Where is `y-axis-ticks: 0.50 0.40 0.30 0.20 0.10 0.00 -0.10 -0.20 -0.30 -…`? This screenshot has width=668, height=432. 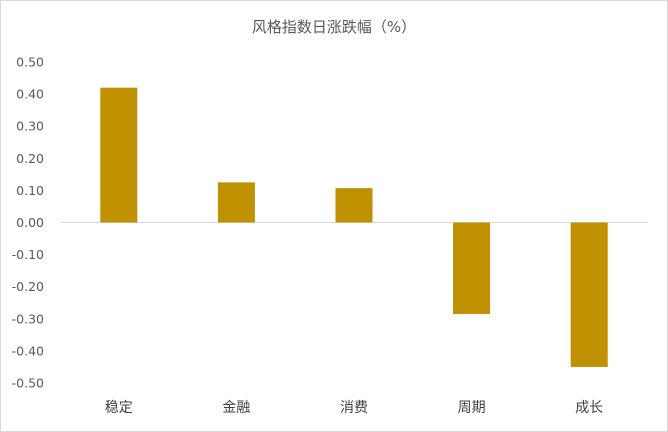
y-axis-ticks: 0.50 0.40 0.30 0.20 0.10 0.00 -0.10 -0.20 -0.30 -… is located at coordinates (28, 223).